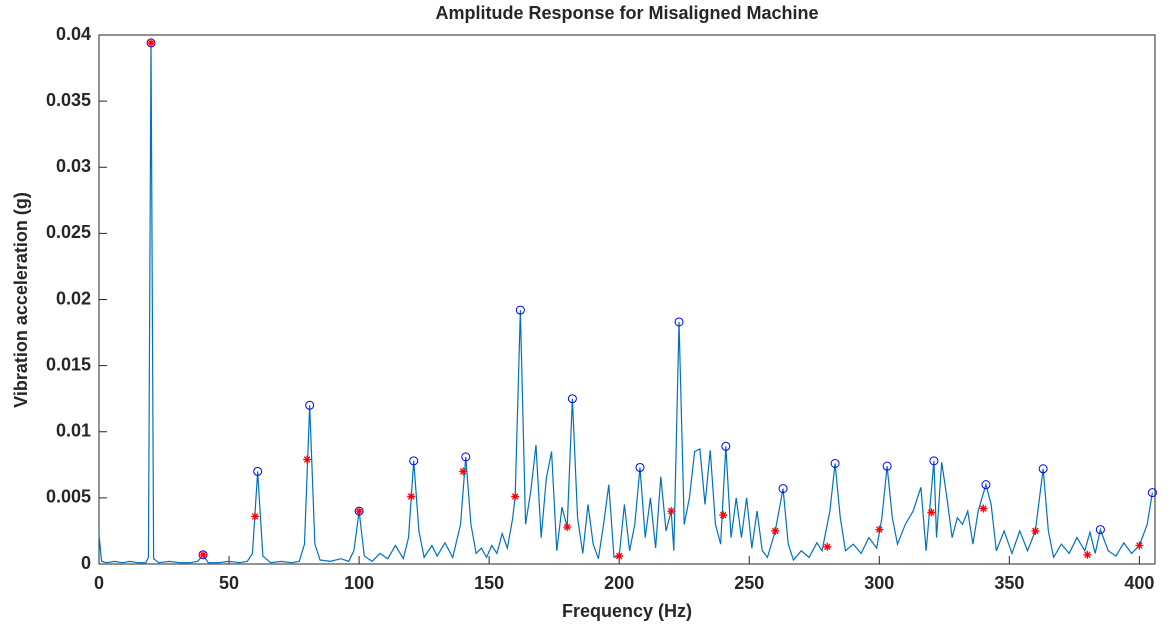 Image resolution: width=1171 pixels, height=632 pixels. Describe the element at coordinates (627, 611) in the screenshot. I see `x-axis-label: Frequency (Hz)` at that location.